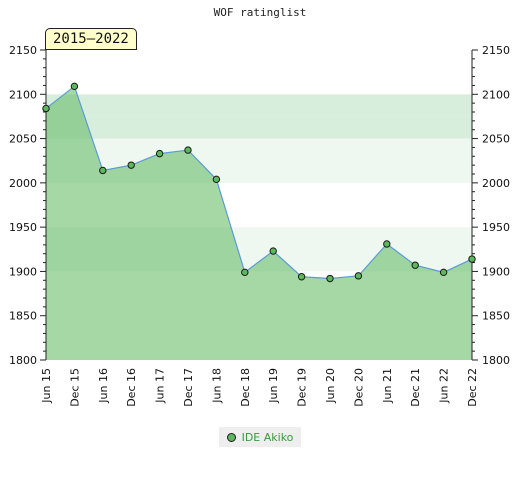  What do you see at coordinates (245, 387) in the screenshot?
I see `x-tick-label: Dec 18` at bounding box center [245, 387].